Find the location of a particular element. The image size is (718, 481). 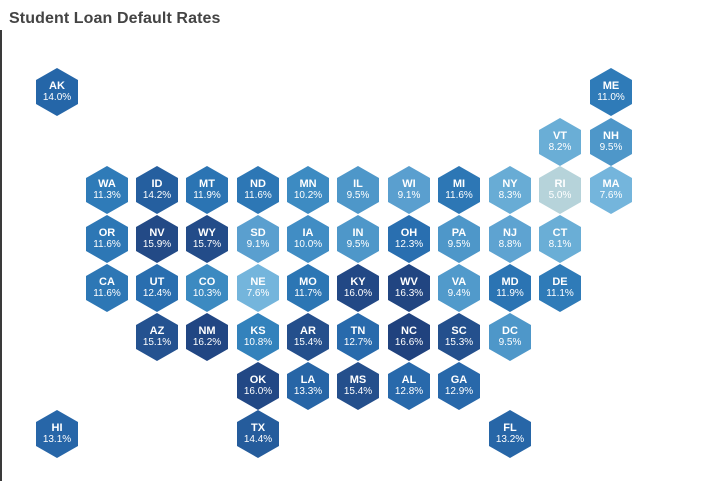

state-tile-ms: MS 15.4% is located at coordinates (358, 386).